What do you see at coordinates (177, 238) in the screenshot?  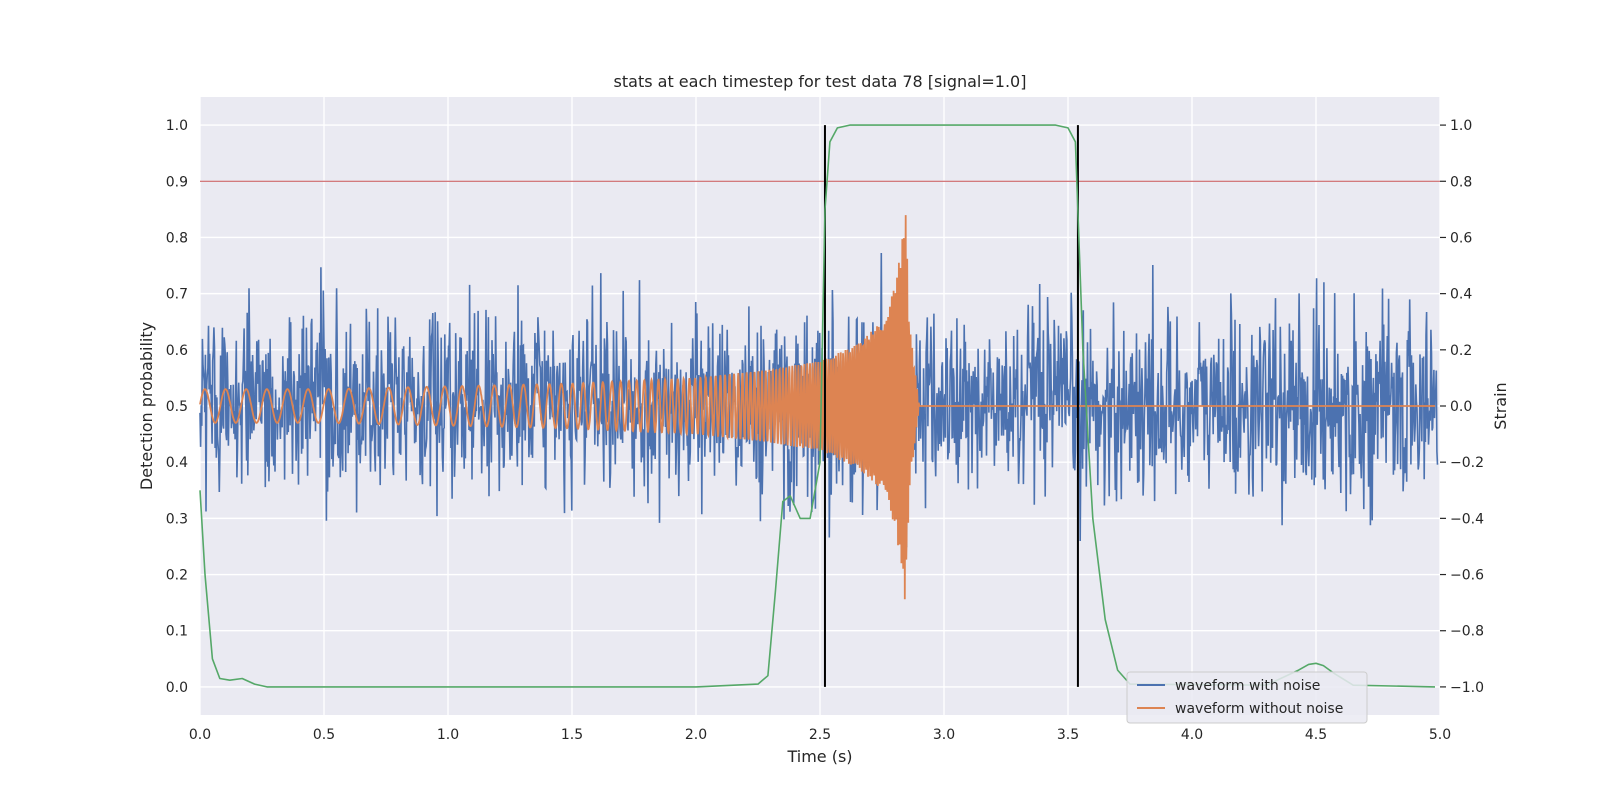 I see `y-tick-label-left: 0.8` at bounding box center [177, 238].